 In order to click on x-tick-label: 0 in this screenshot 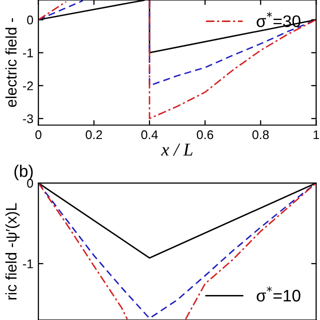, I will do `click(38, 135)`.